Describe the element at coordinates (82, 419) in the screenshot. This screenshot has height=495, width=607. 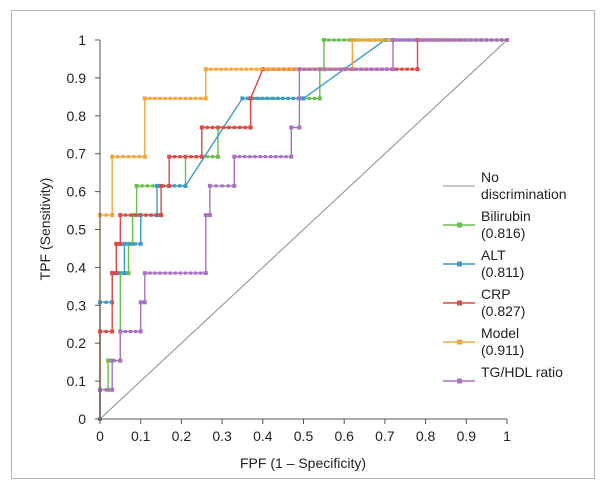
I see `y-tick-label: 0` at that location.